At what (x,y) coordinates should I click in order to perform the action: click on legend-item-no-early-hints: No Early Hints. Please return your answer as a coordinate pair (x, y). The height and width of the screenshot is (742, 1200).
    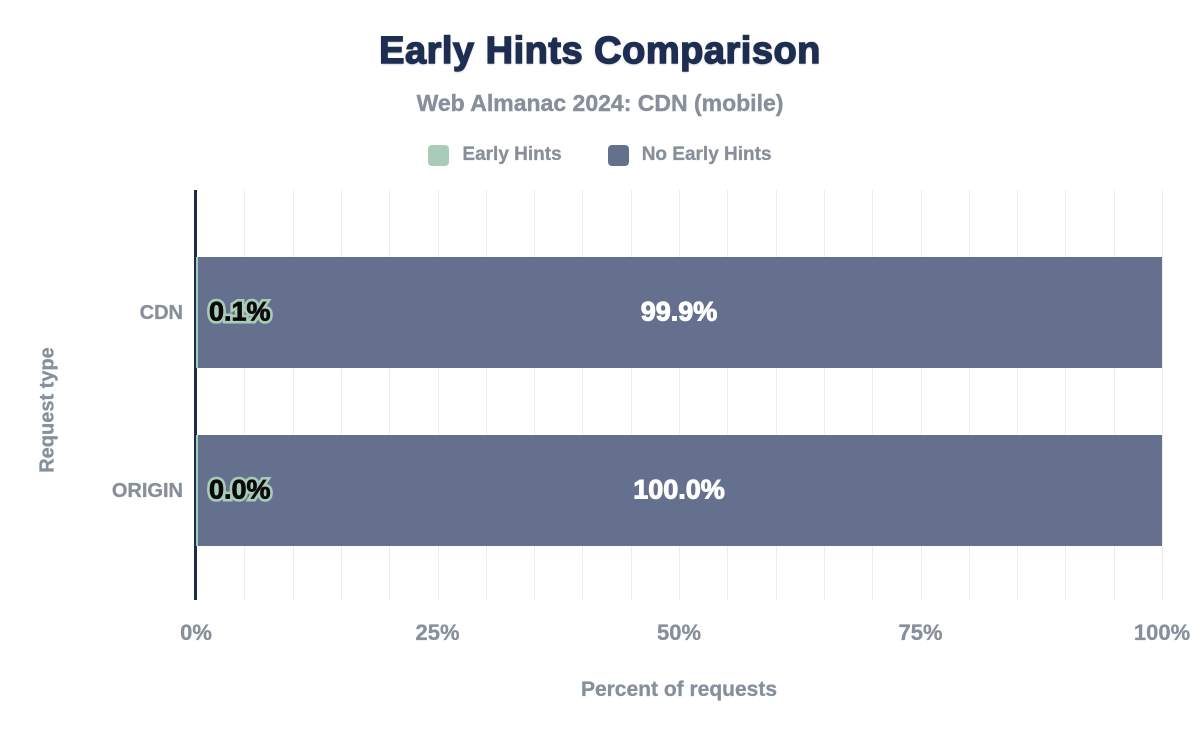
    Looking at the image, I should click on (689, 155).